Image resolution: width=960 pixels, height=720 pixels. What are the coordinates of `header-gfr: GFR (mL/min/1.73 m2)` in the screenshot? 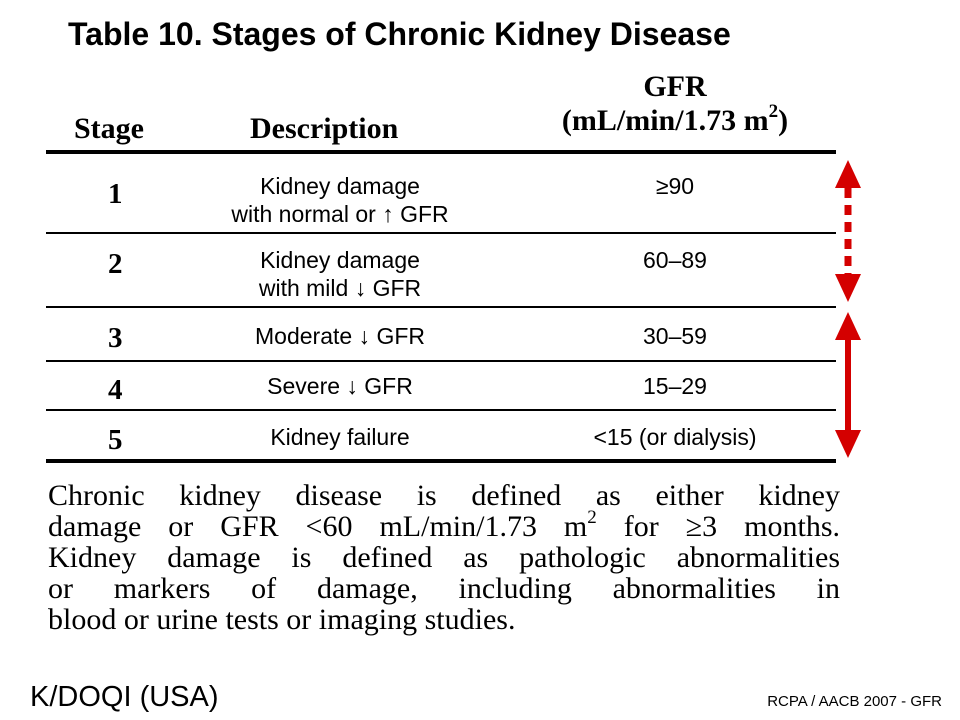 It's located at (675, 104).